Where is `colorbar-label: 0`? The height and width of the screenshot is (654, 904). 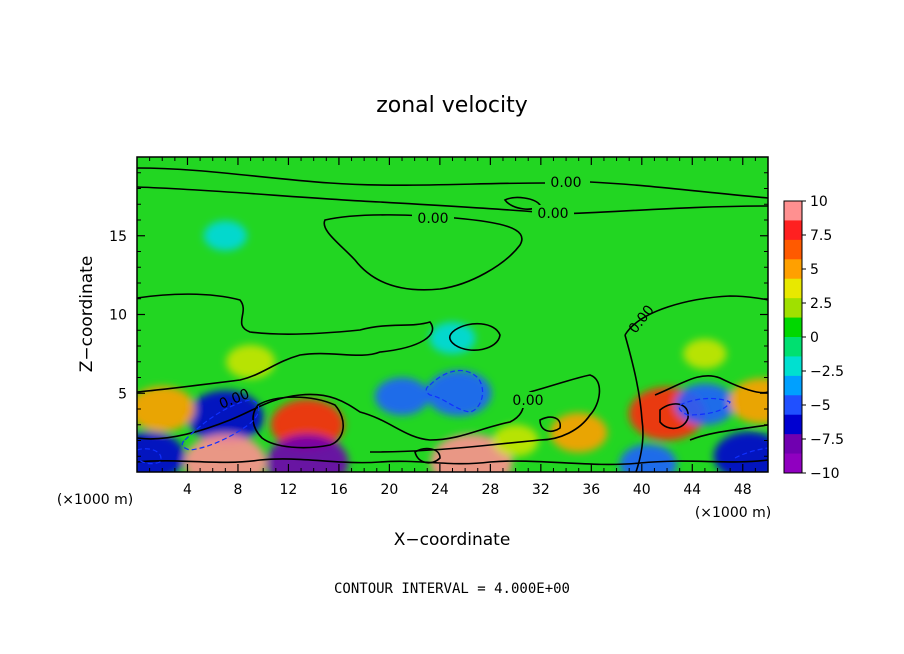 colorbar-label: 0 is located at coordinates (814, 338).